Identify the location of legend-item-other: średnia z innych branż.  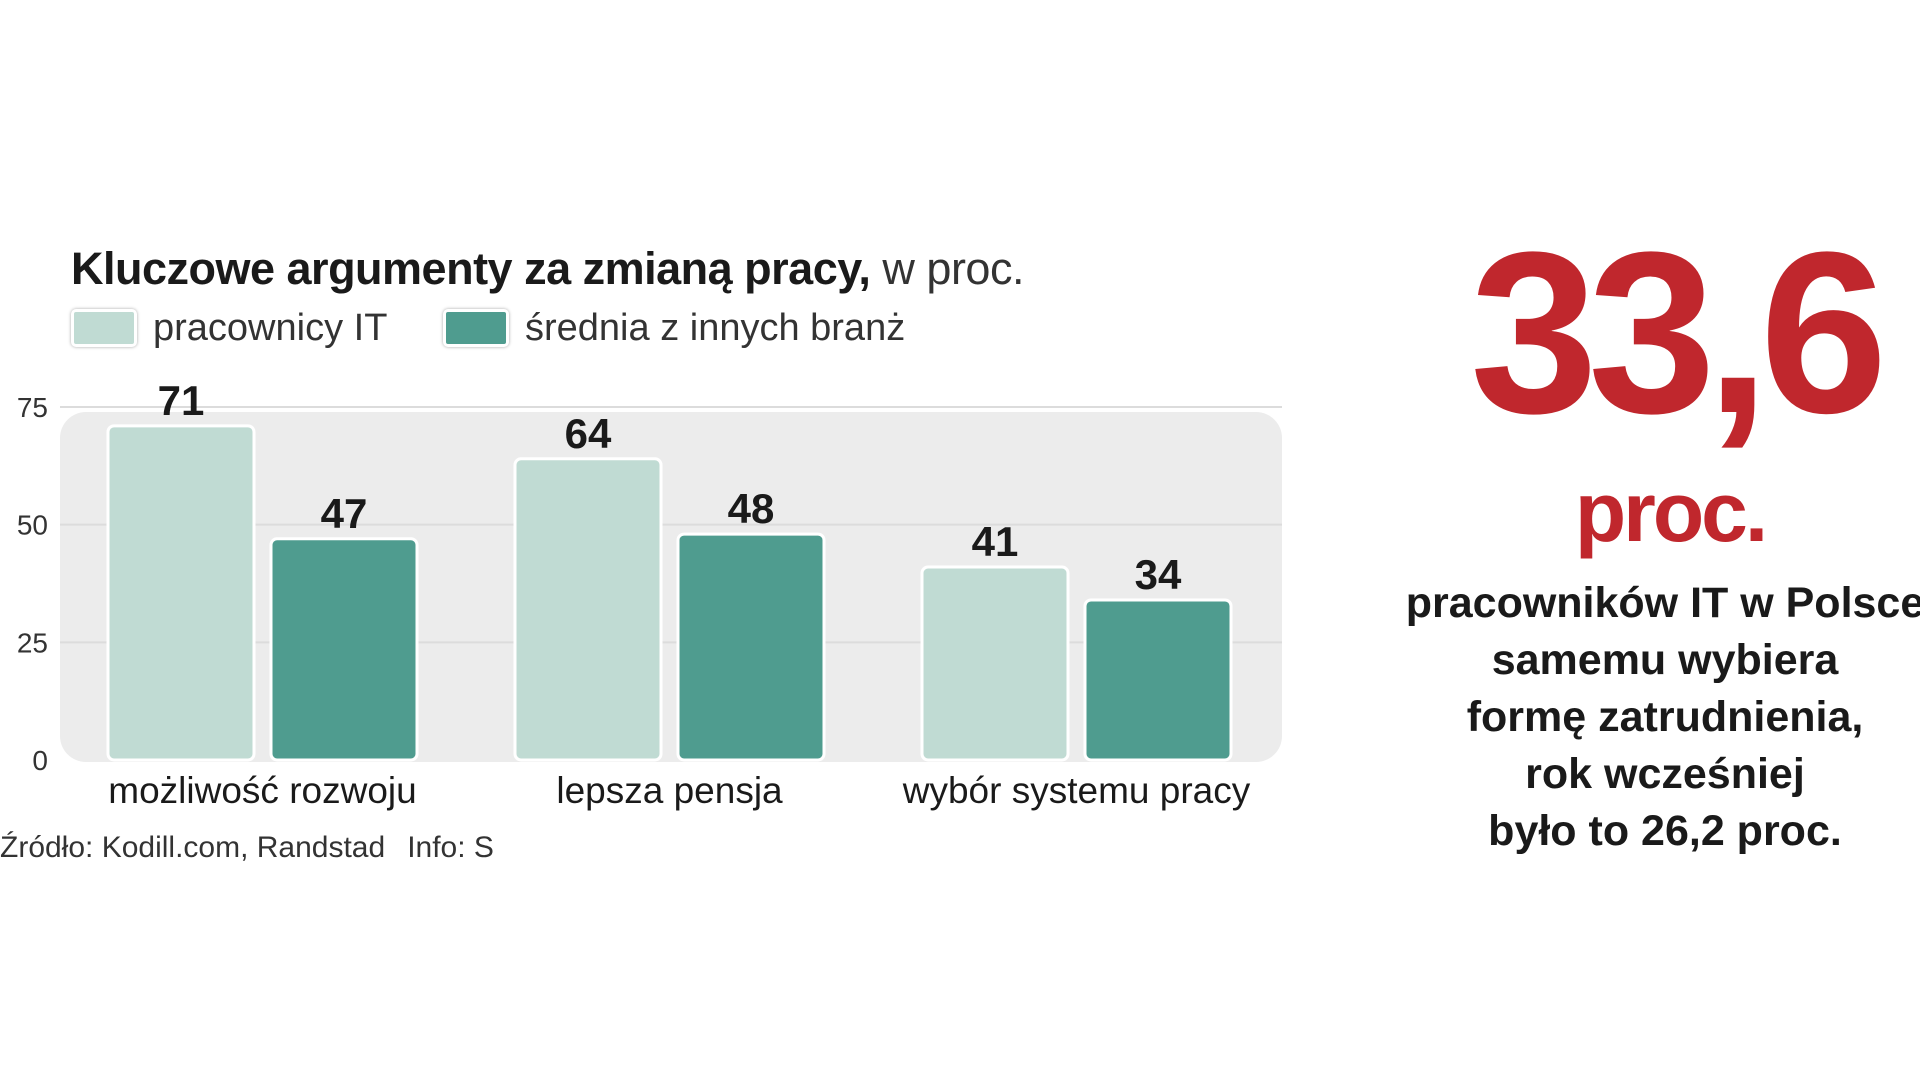
(674, 328).